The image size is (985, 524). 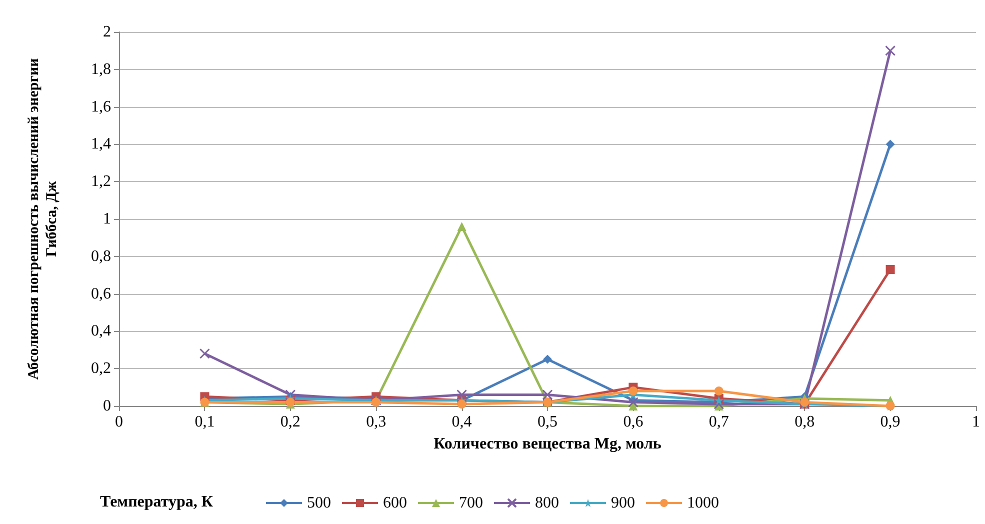 What do you see at coordinates (204, 422) in the screenshot?
I see `x-tick-label: 0,1` at bounding box center [204, 422].